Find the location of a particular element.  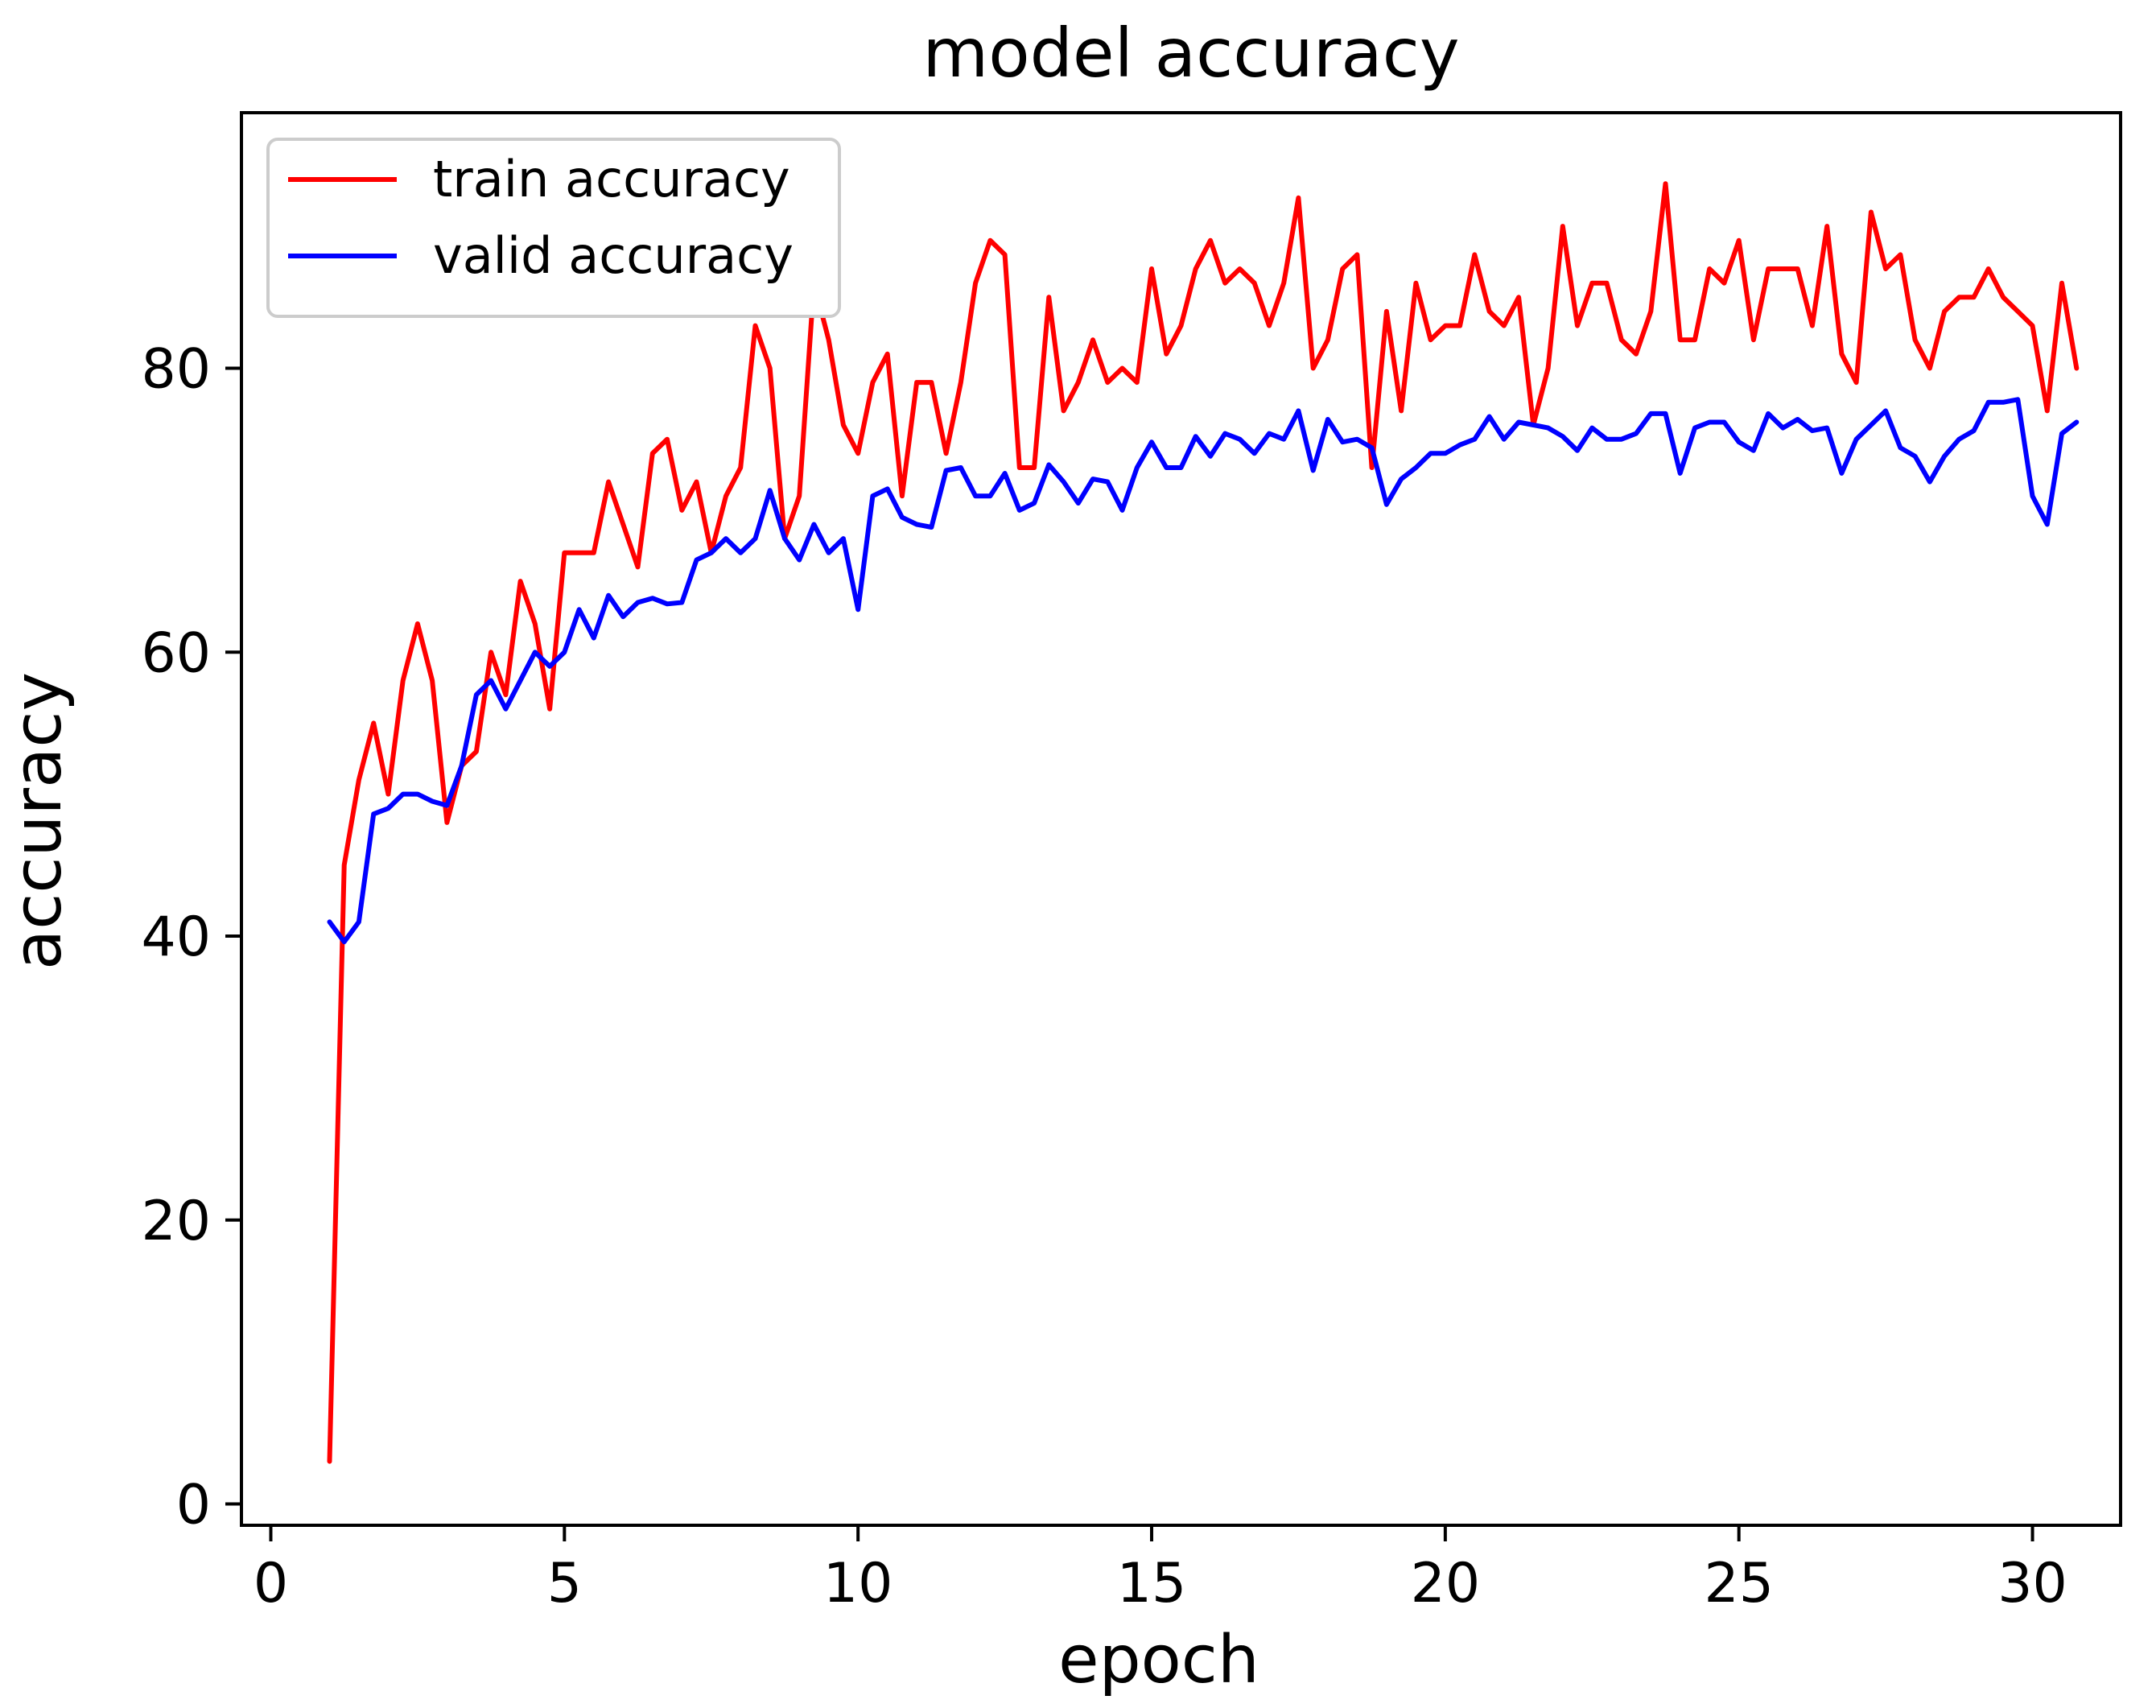

x-tick-label: 5 is located at coordinates (564, 1583).